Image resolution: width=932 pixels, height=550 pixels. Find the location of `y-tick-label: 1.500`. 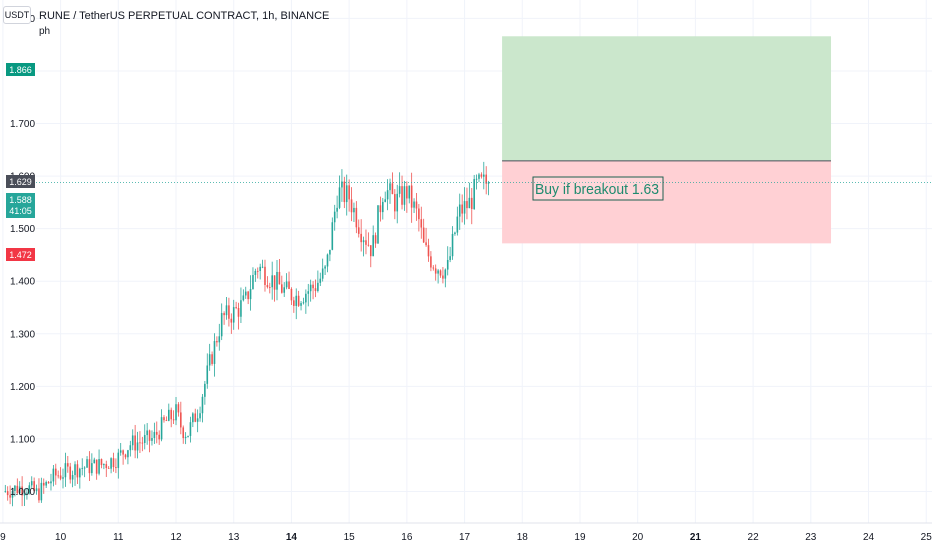

y-tick-label: 1.500 is located at coordinates (22, 229).